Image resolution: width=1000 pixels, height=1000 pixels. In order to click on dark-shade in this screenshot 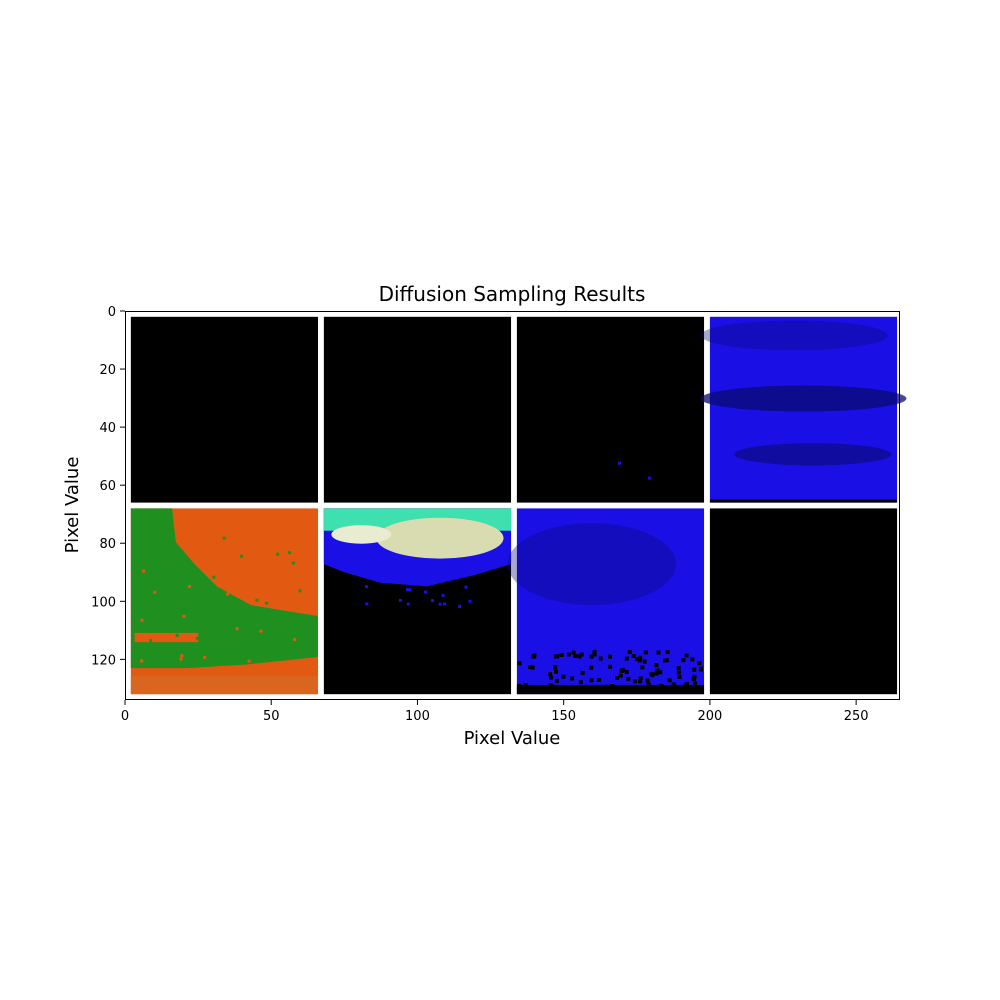, I will do `click(591, 564)`.